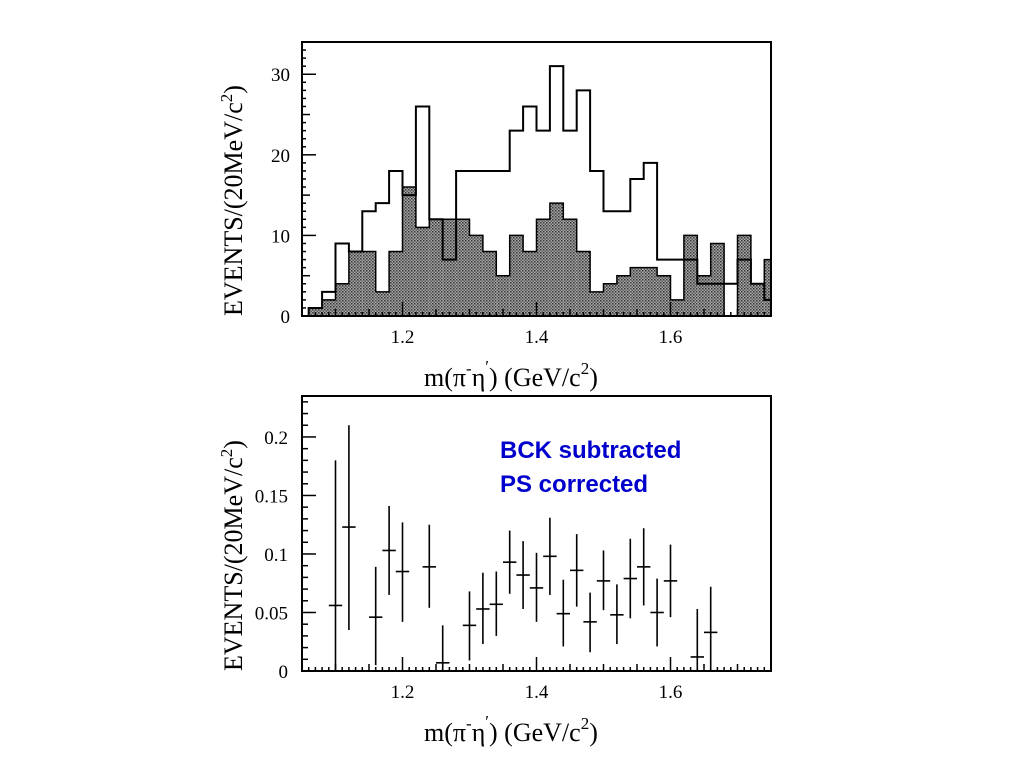 This screenshot has height=768, width=1024. I want to click on hatched-histogram-outline, so click(539, 251).